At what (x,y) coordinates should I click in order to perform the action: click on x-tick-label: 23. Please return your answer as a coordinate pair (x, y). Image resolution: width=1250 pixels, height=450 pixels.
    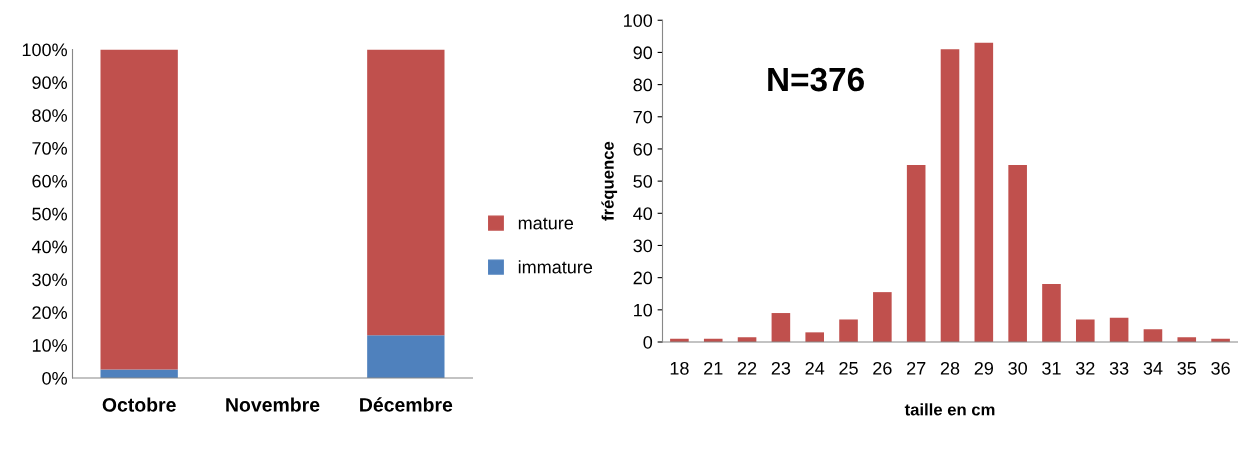
    Looking at the image, I should click on (781, 368).